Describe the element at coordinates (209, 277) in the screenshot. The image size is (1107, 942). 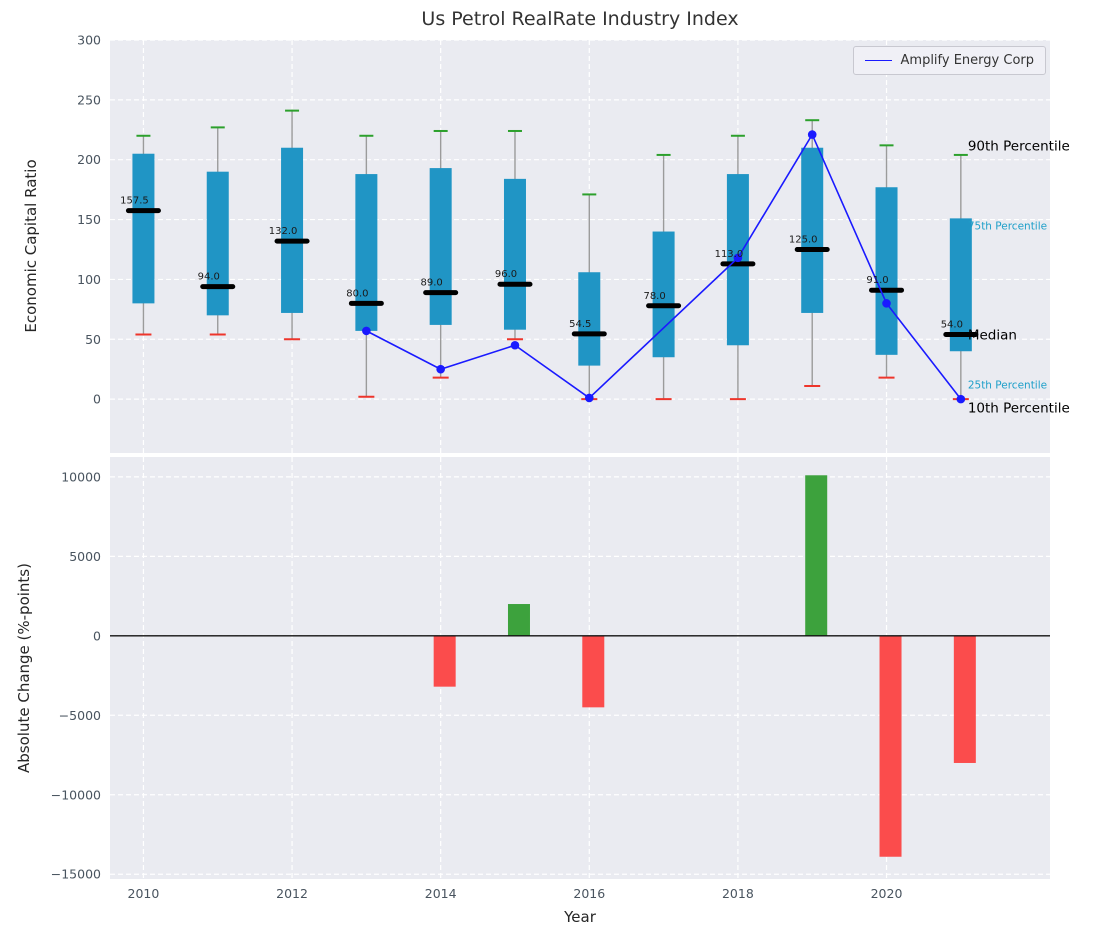
I see `median-value-label-2011: 94.0` at that location.